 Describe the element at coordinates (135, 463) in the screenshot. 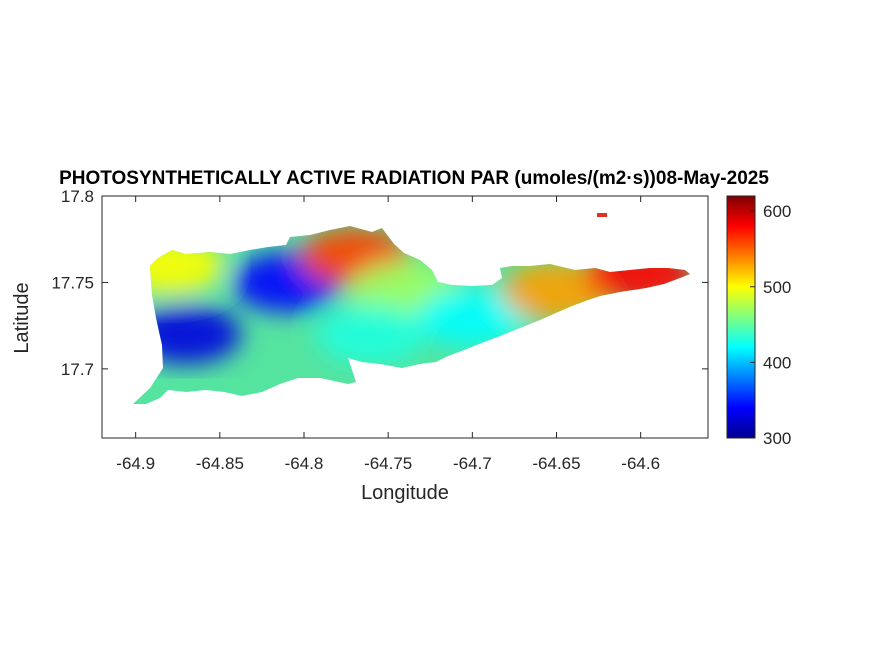

I see `x-tick-label: -64.9` at that location.